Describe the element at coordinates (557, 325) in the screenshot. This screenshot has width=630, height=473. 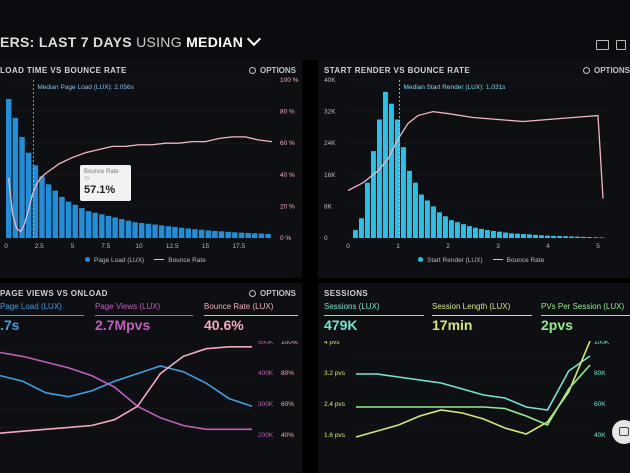
I see `metric-value: 2pvs` at that location.